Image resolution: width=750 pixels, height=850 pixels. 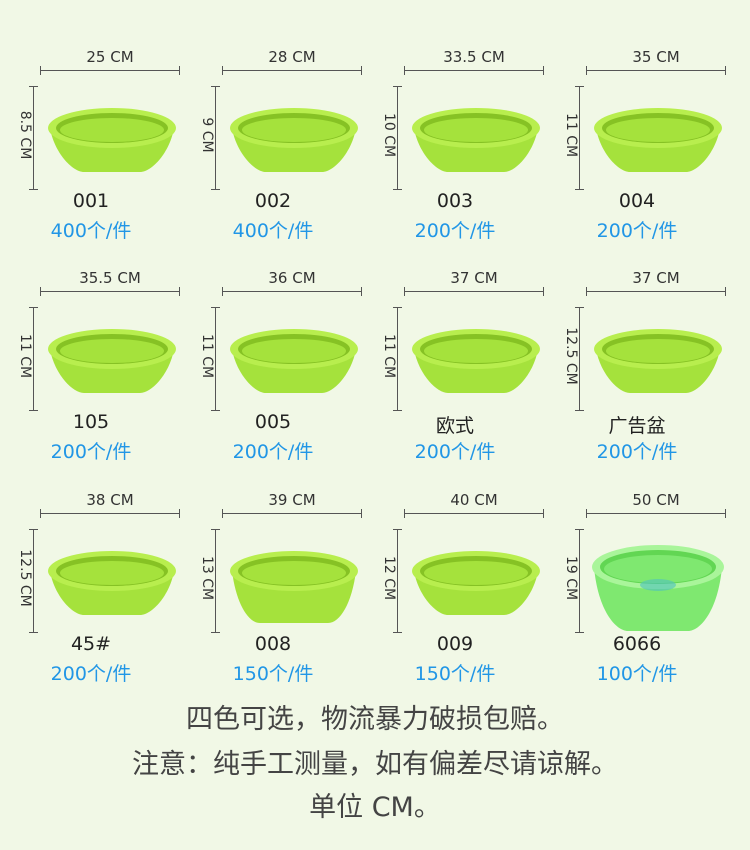 I want to click on width-label: 50 CM, so click(x=656, y=500).